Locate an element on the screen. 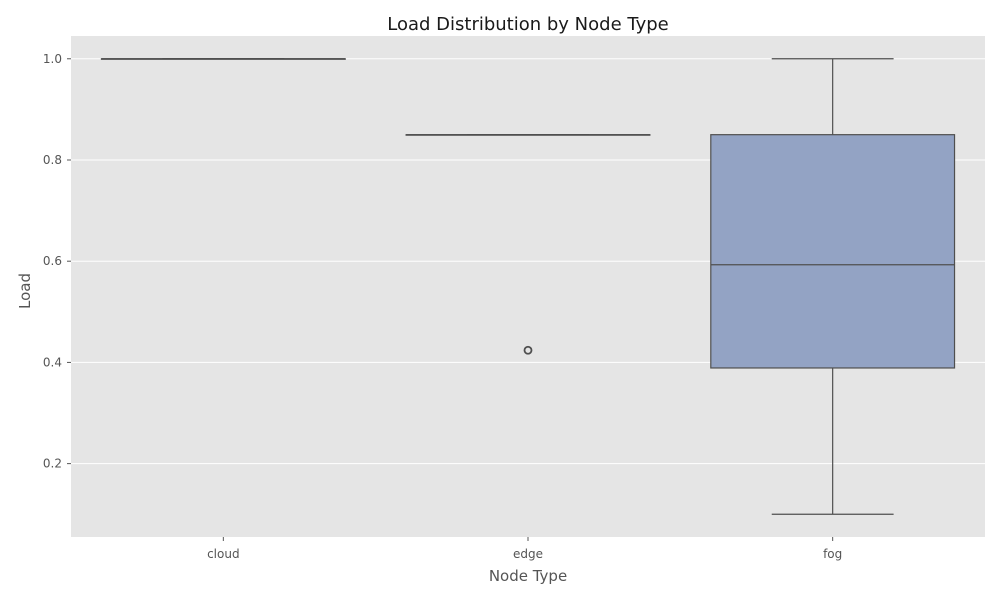  x-tick-label: fog is located at coordinates (832, 554).